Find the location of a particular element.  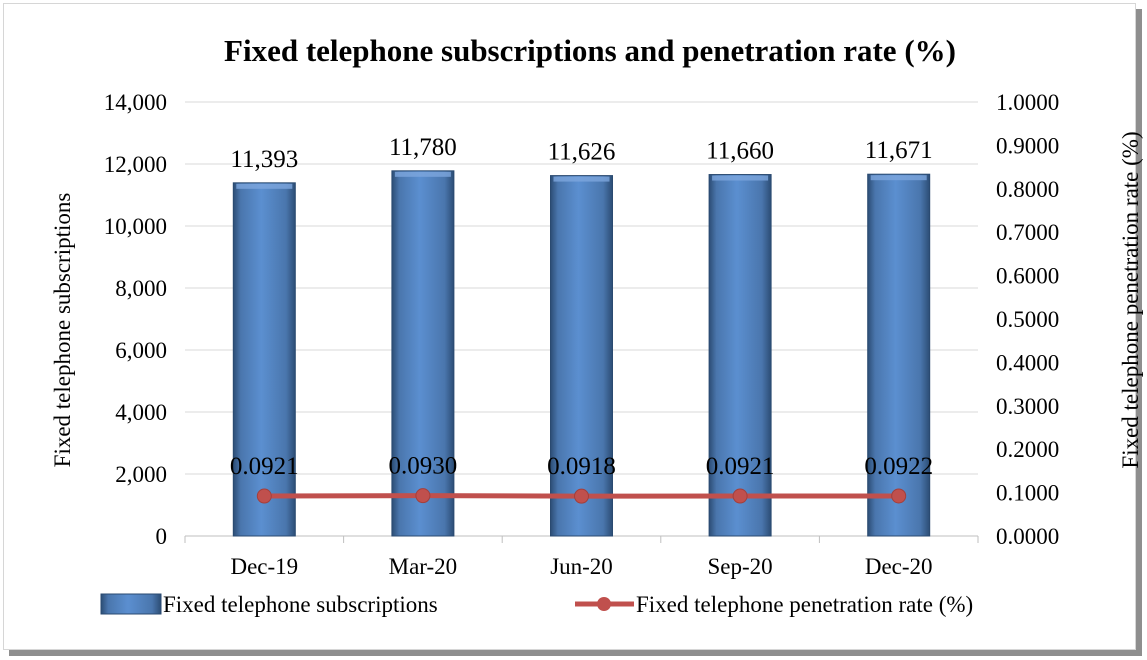

line-series is located at coordinates (581, 496).